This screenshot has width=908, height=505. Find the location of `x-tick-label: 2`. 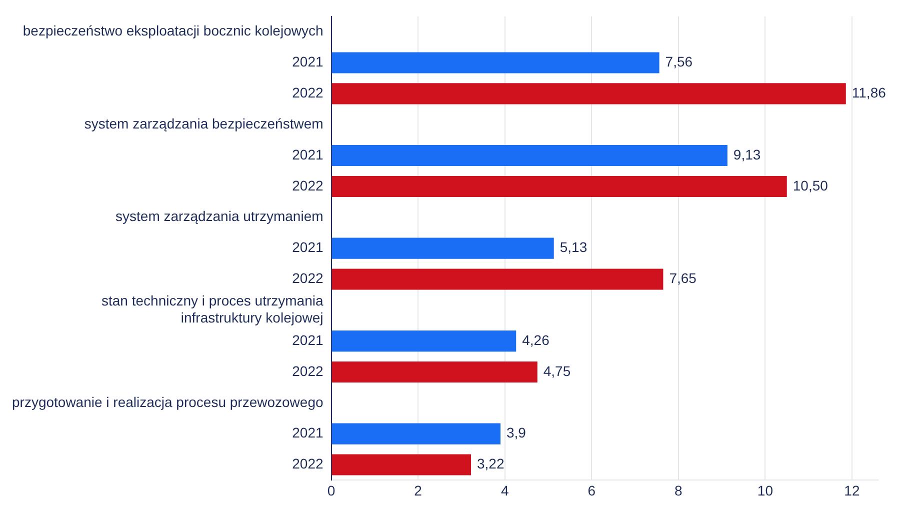

x-tick-label: 2 is located at coordinates (418, 490).